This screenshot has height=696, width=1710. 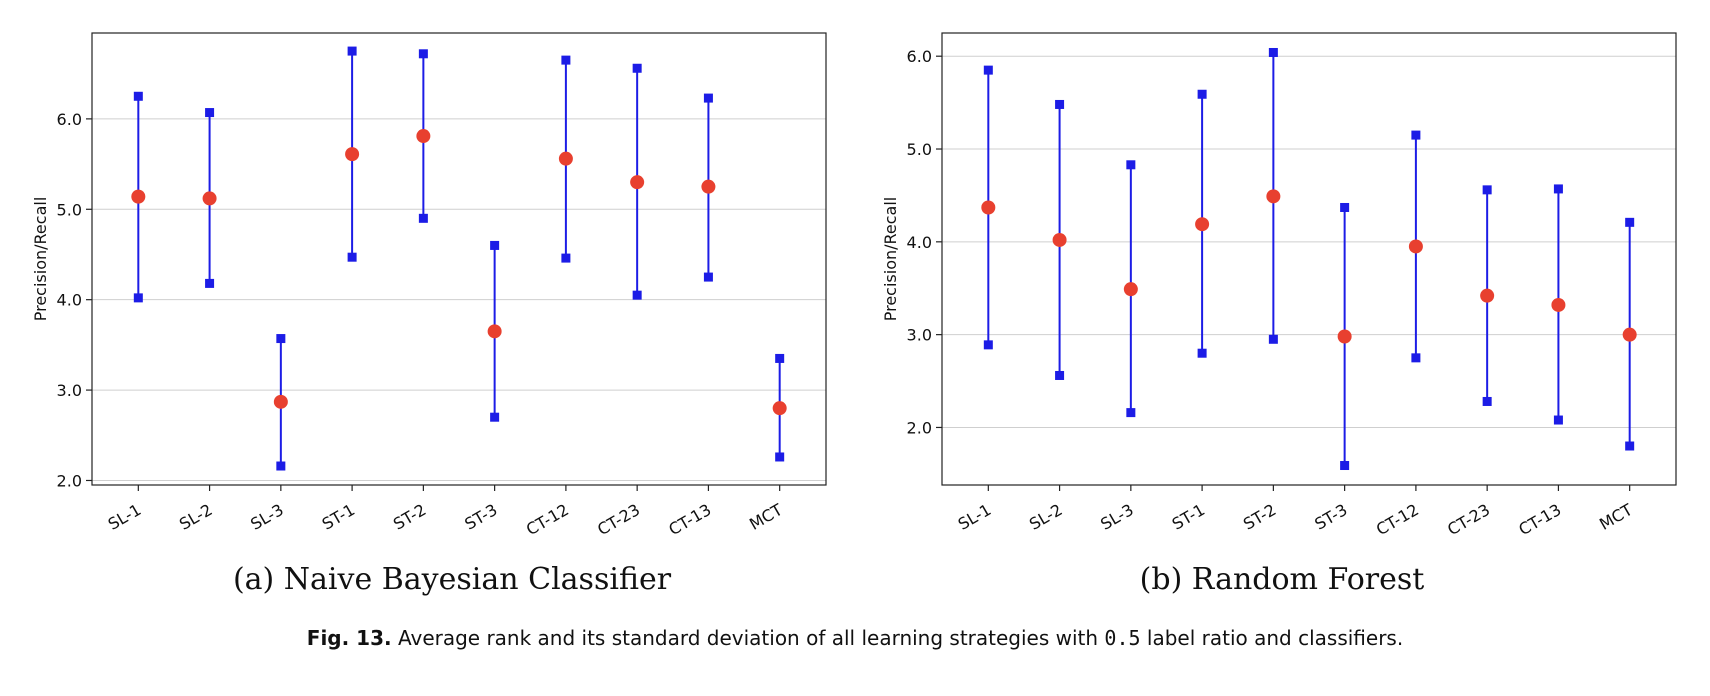 I want to click on subcaption: (b) Random Forest, so click(x=1282, y=579).